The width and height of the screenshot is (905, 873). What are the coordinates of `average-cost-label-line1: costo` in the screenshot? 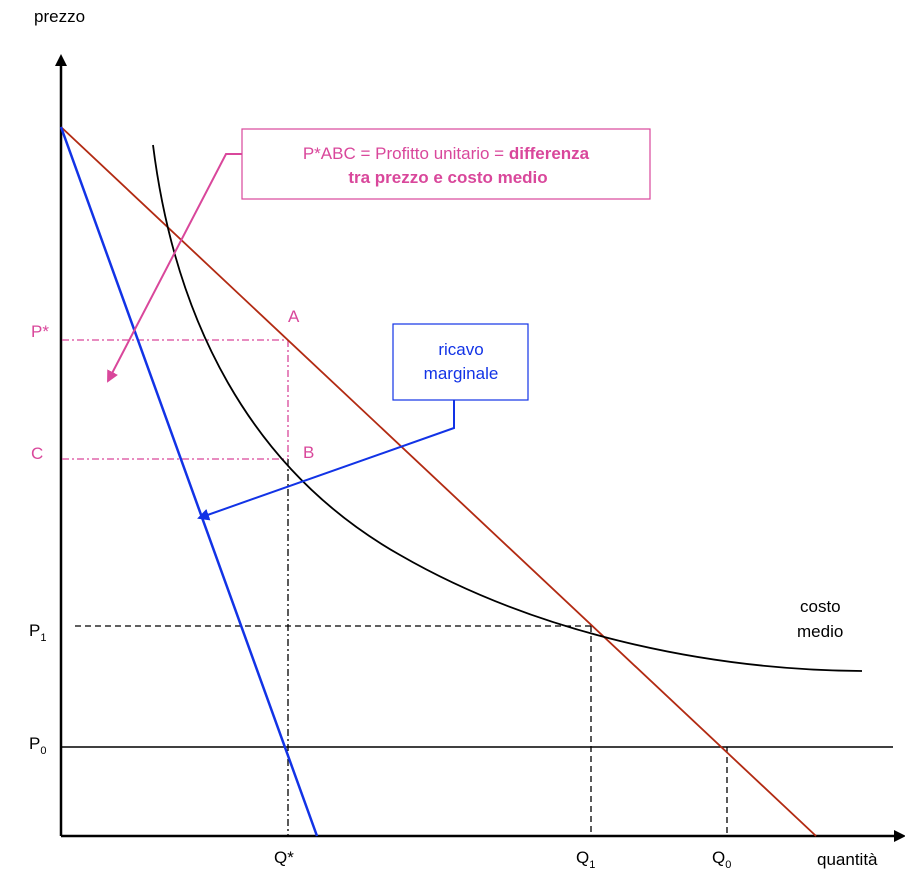 It's located at (820, 606).